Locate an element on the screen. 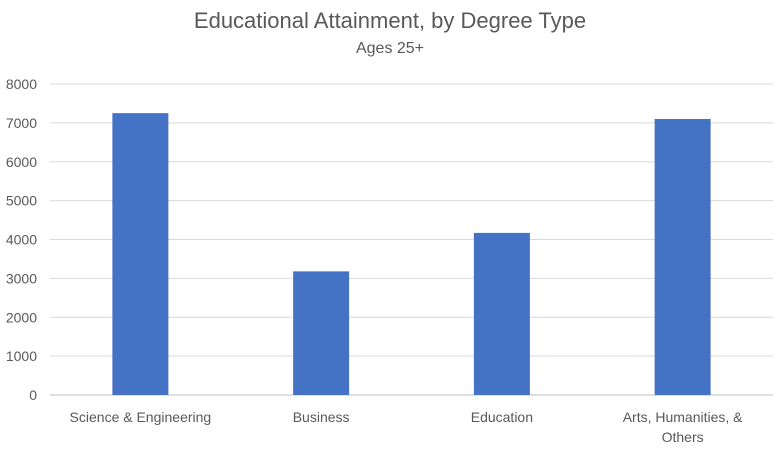  y-tick-label: 3000 is located at coordinates (21, 278).